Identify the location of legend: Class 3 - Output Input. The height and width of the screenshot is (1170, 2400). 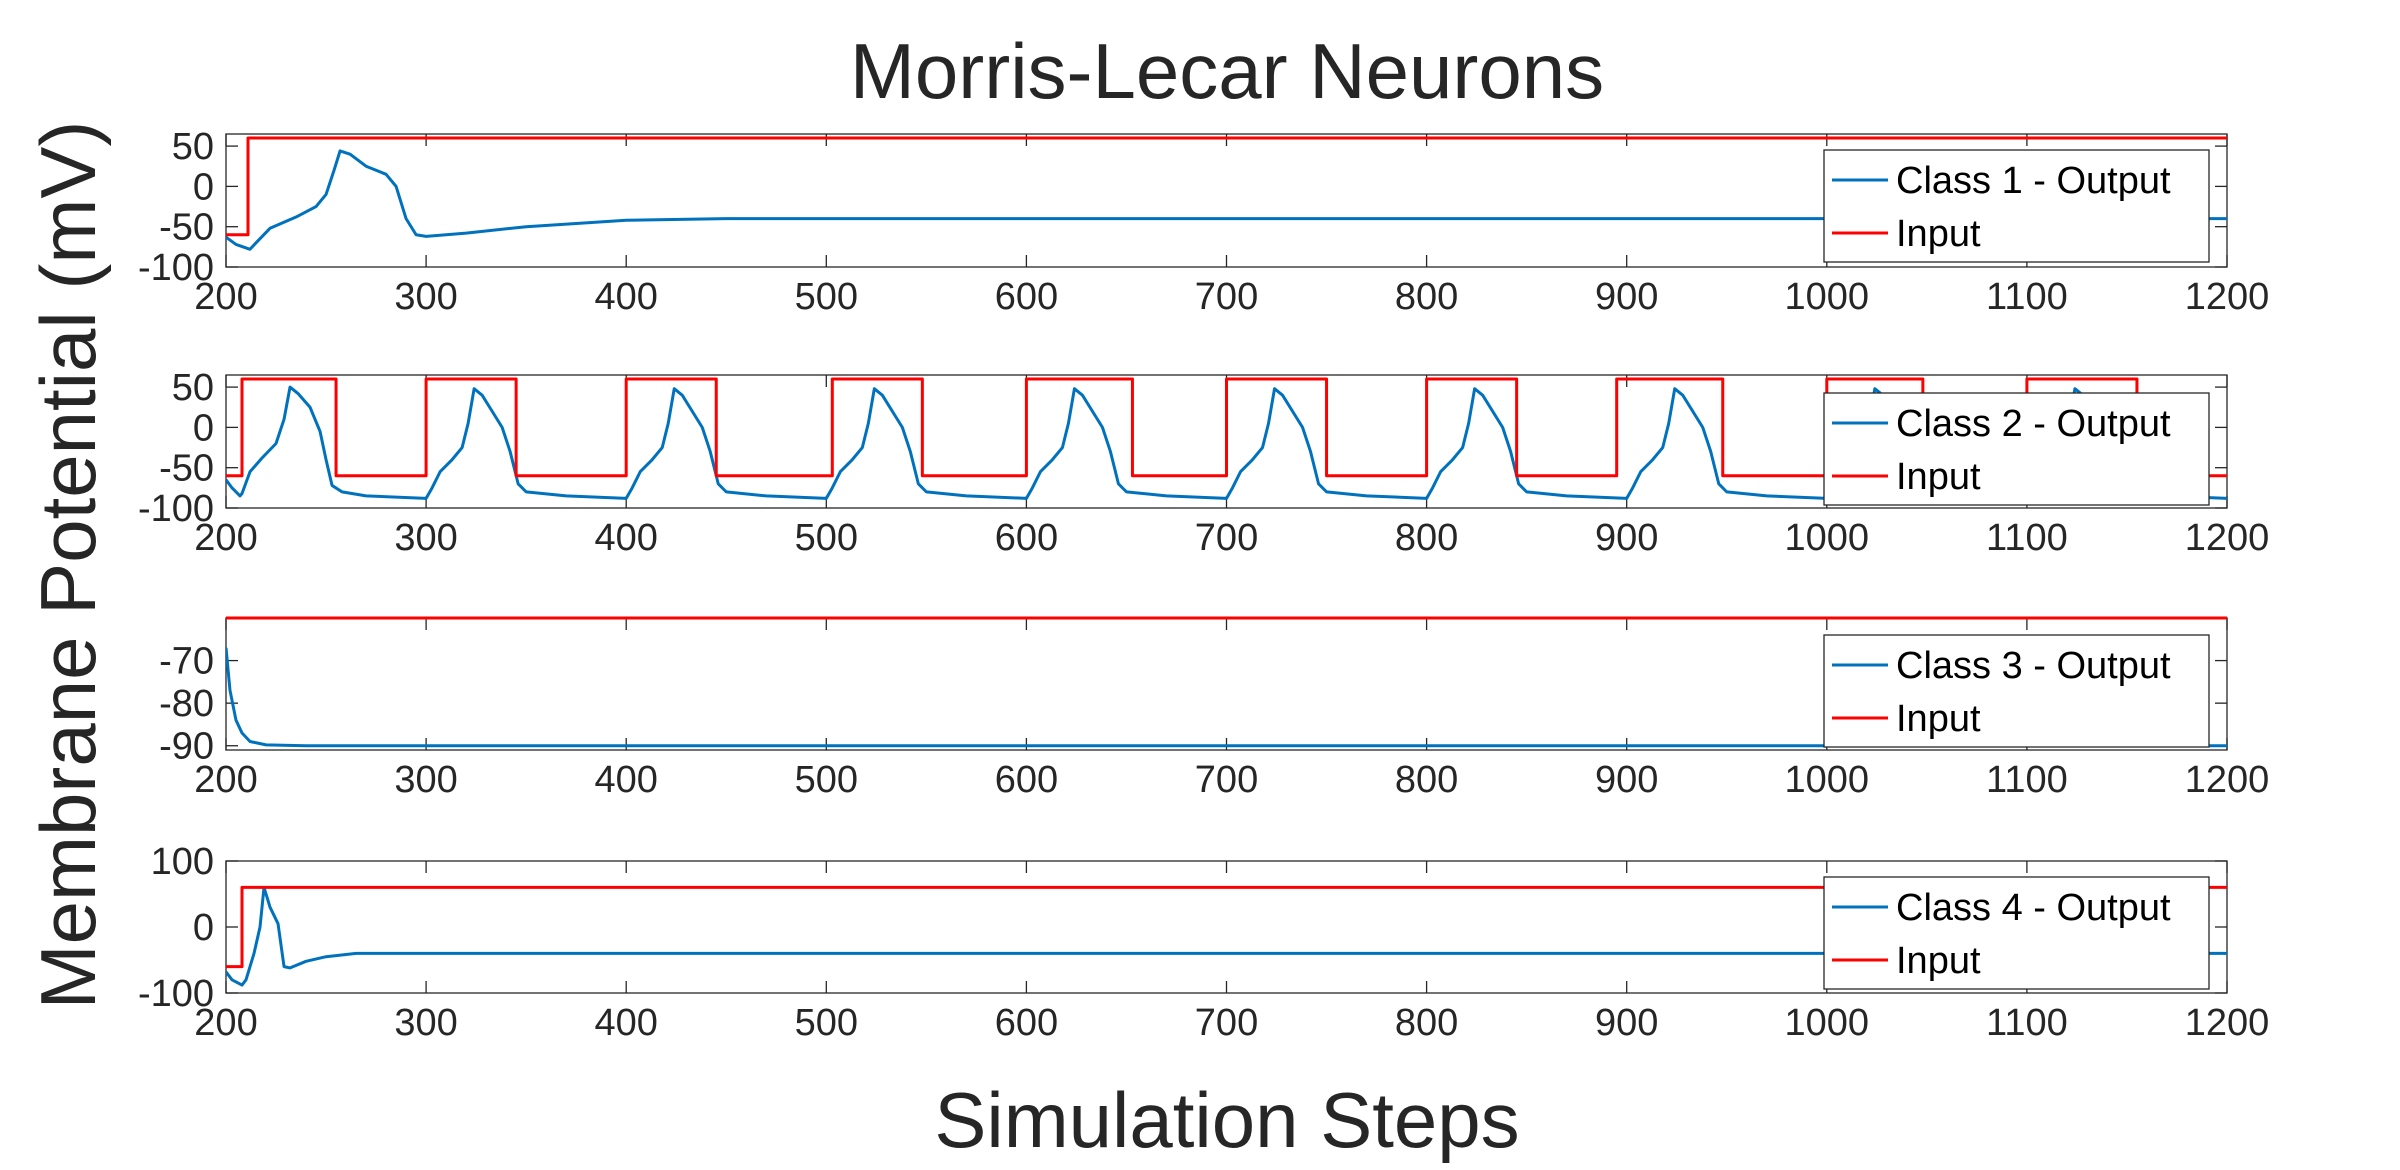
(2016, 691).